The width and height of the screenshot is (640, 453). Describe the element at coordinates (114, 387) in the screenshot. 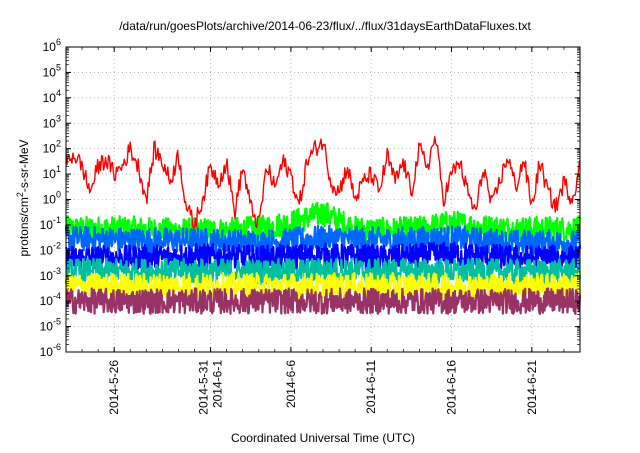

I see `x-tick-label: 2014-5-26` at that location.